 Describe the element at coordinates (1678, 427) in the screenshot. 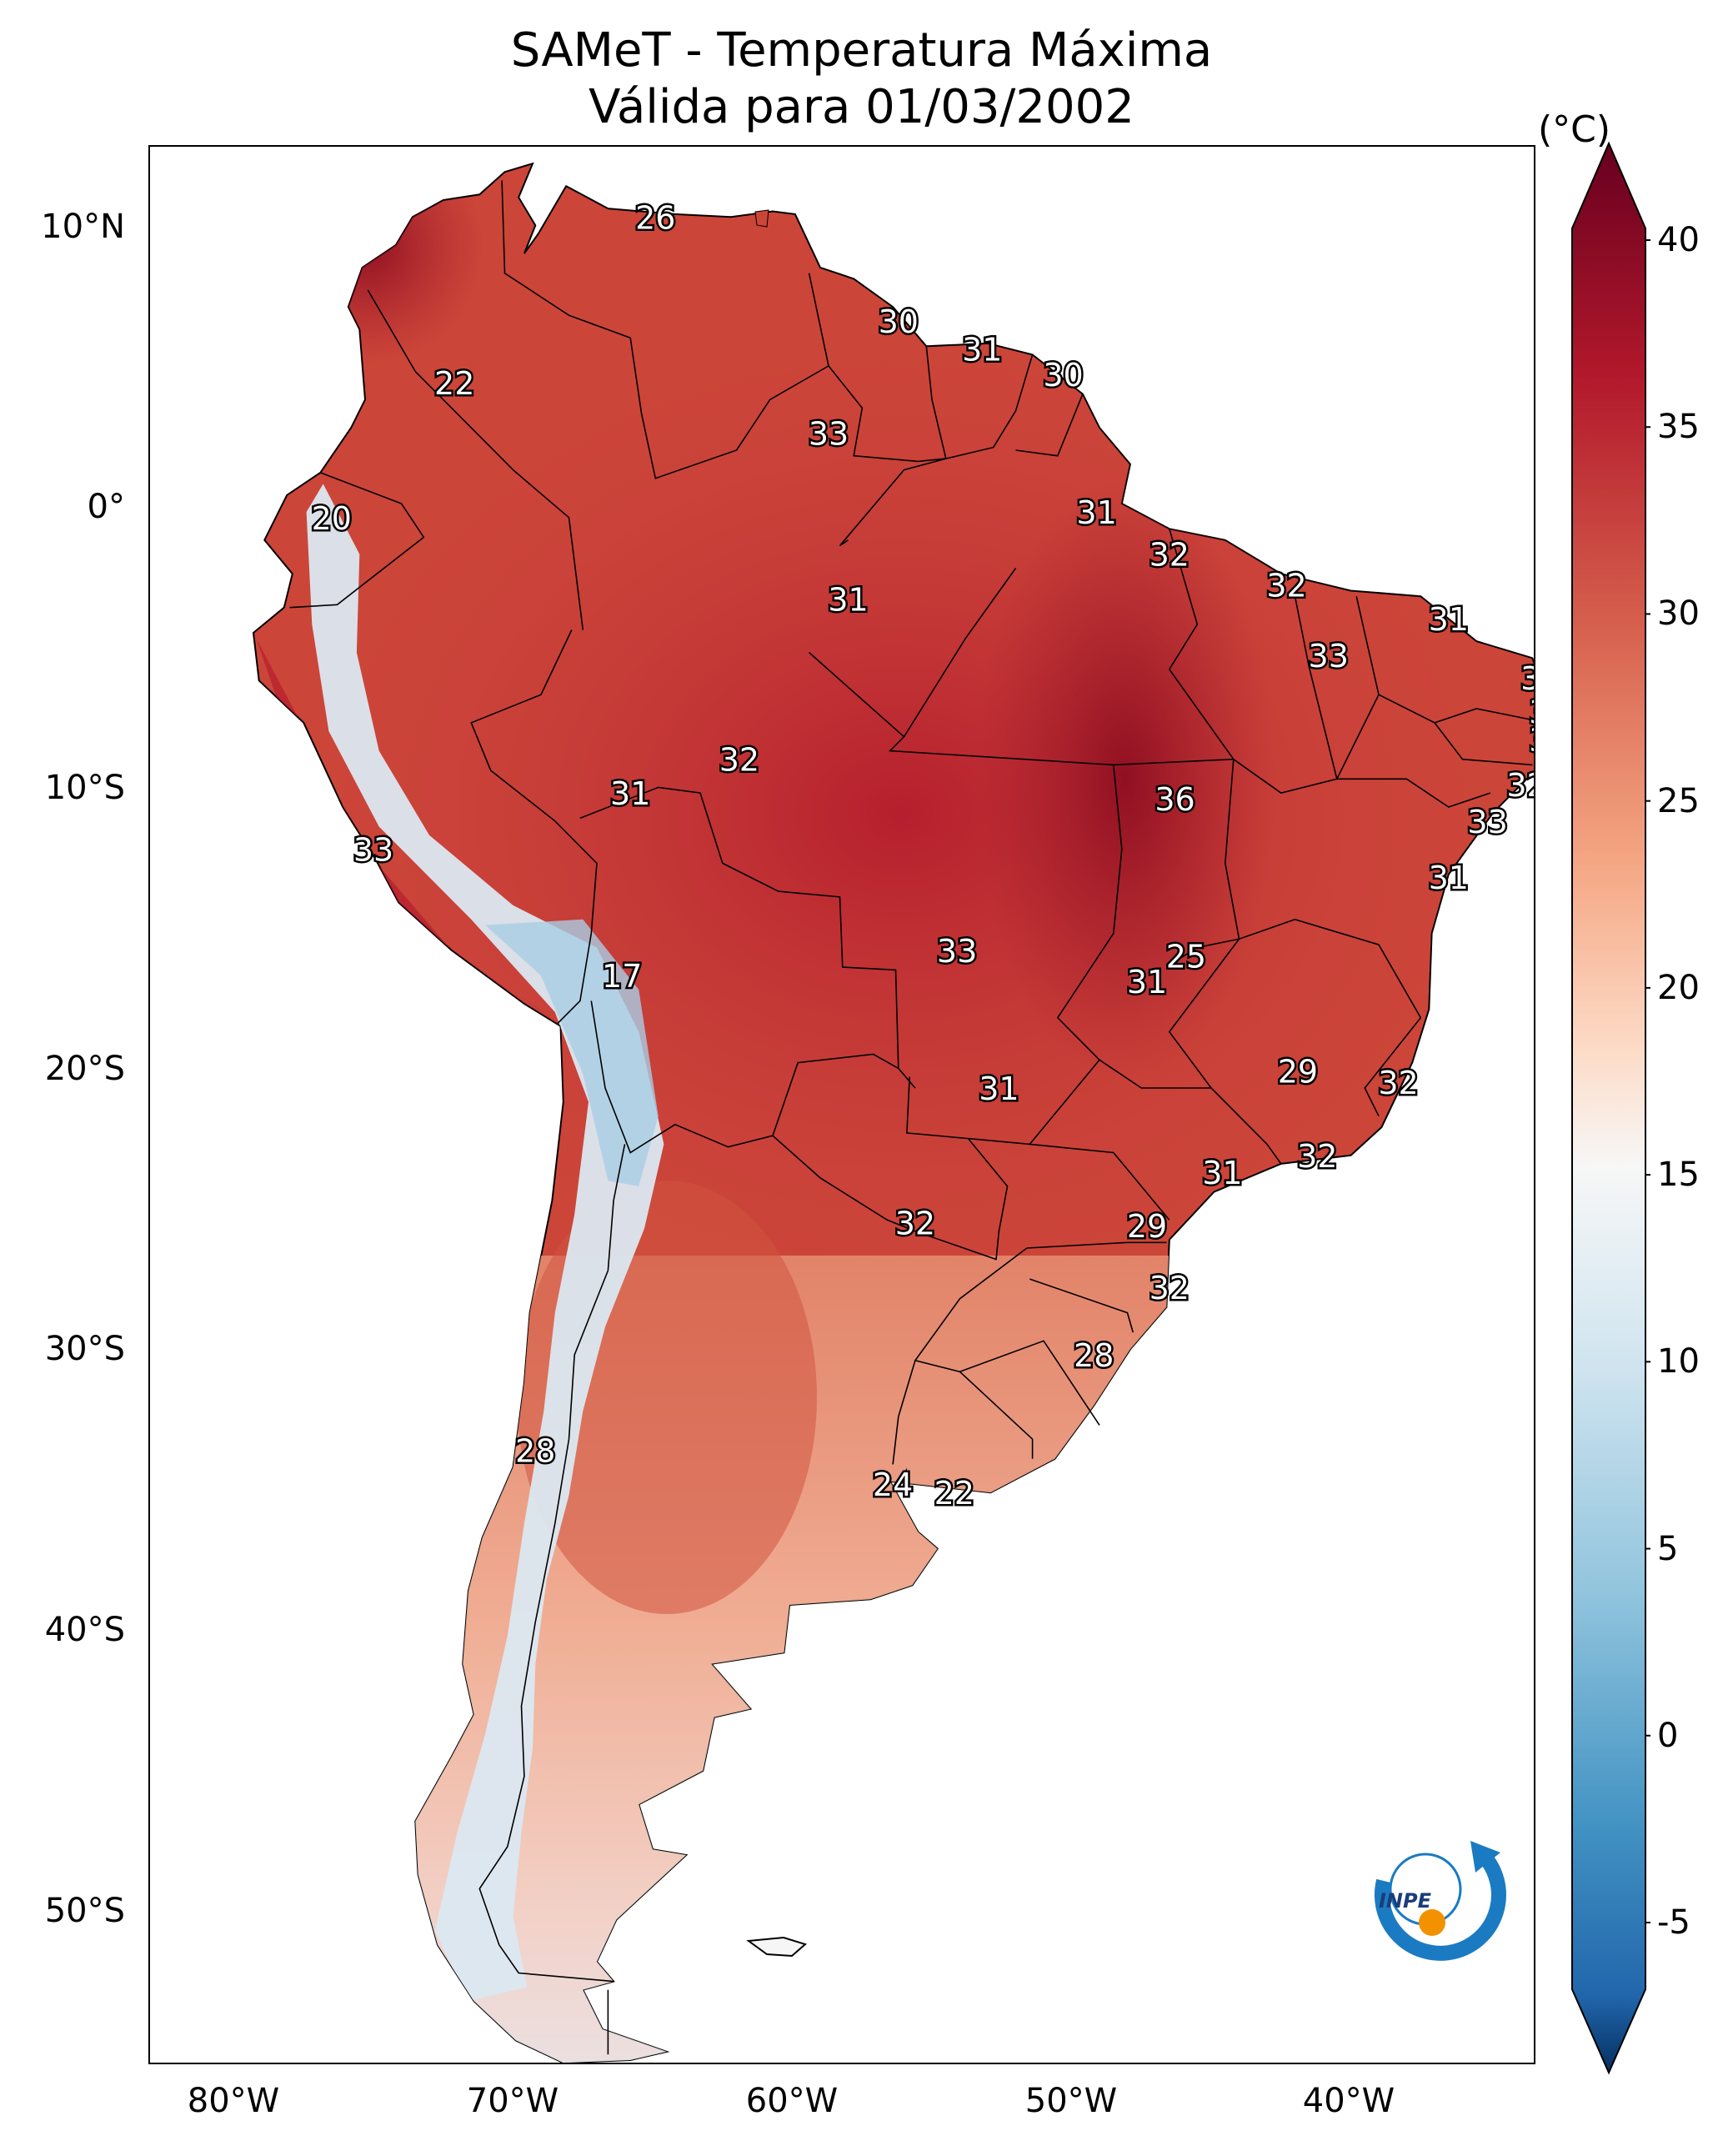

I see `colorbar-tick-label: 35` at that location.